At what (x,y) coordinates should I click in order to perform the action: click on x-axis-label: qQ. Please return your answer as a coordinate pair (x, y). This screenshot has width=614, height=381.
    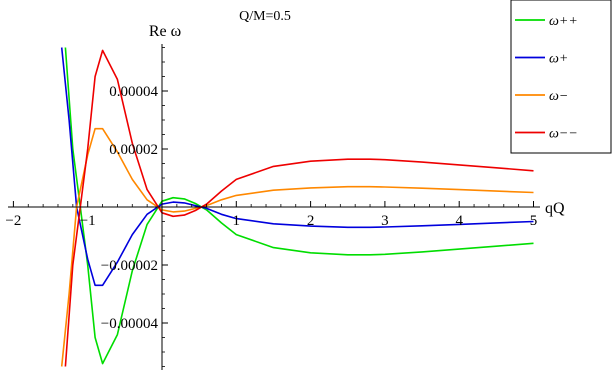
    Looking at the image, I should click on (555, 208).